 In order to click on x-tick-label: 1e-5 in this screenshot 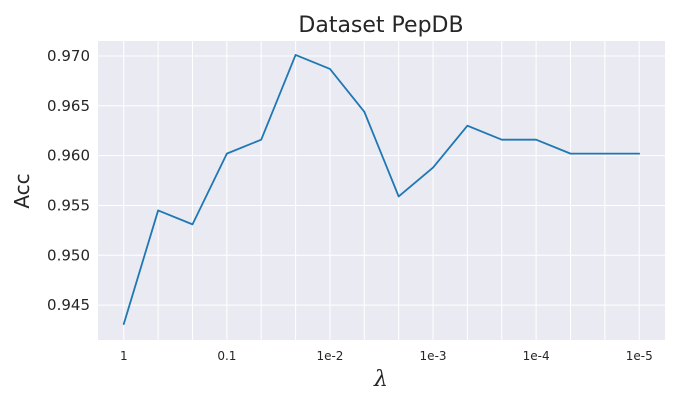, I will do `click(639, 356)`.